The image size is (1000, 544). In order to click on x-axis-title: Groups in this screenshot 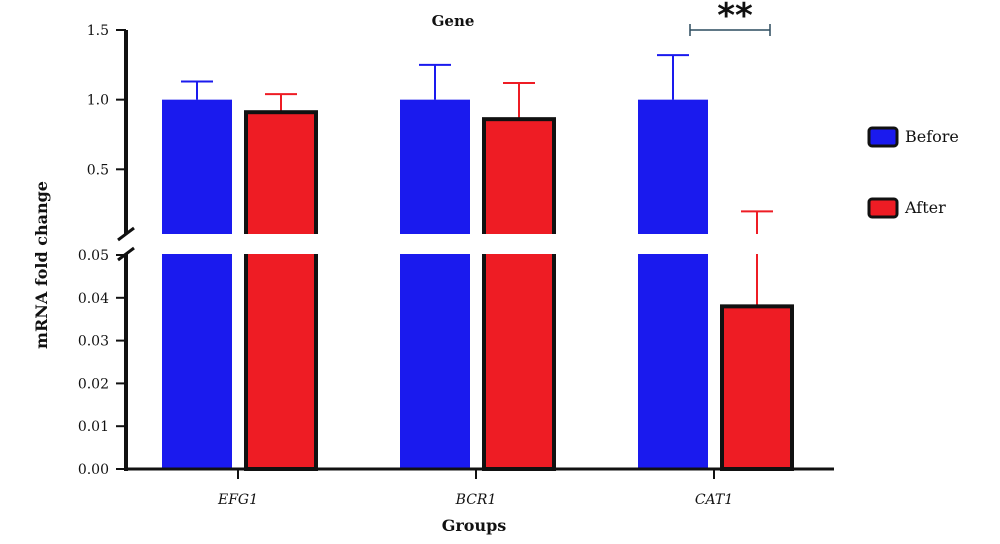, I will do `click(474, 525)`.